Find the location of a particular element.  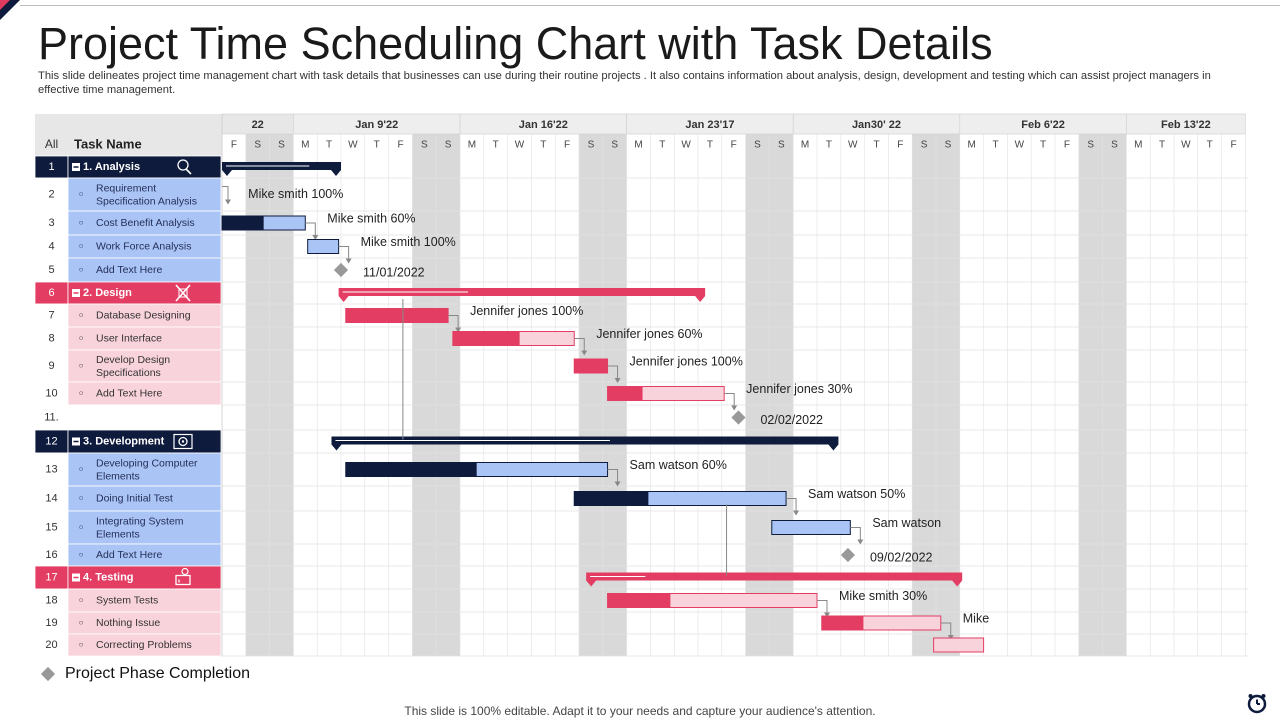

row-number: 1 is located at coordinates (51, 167).